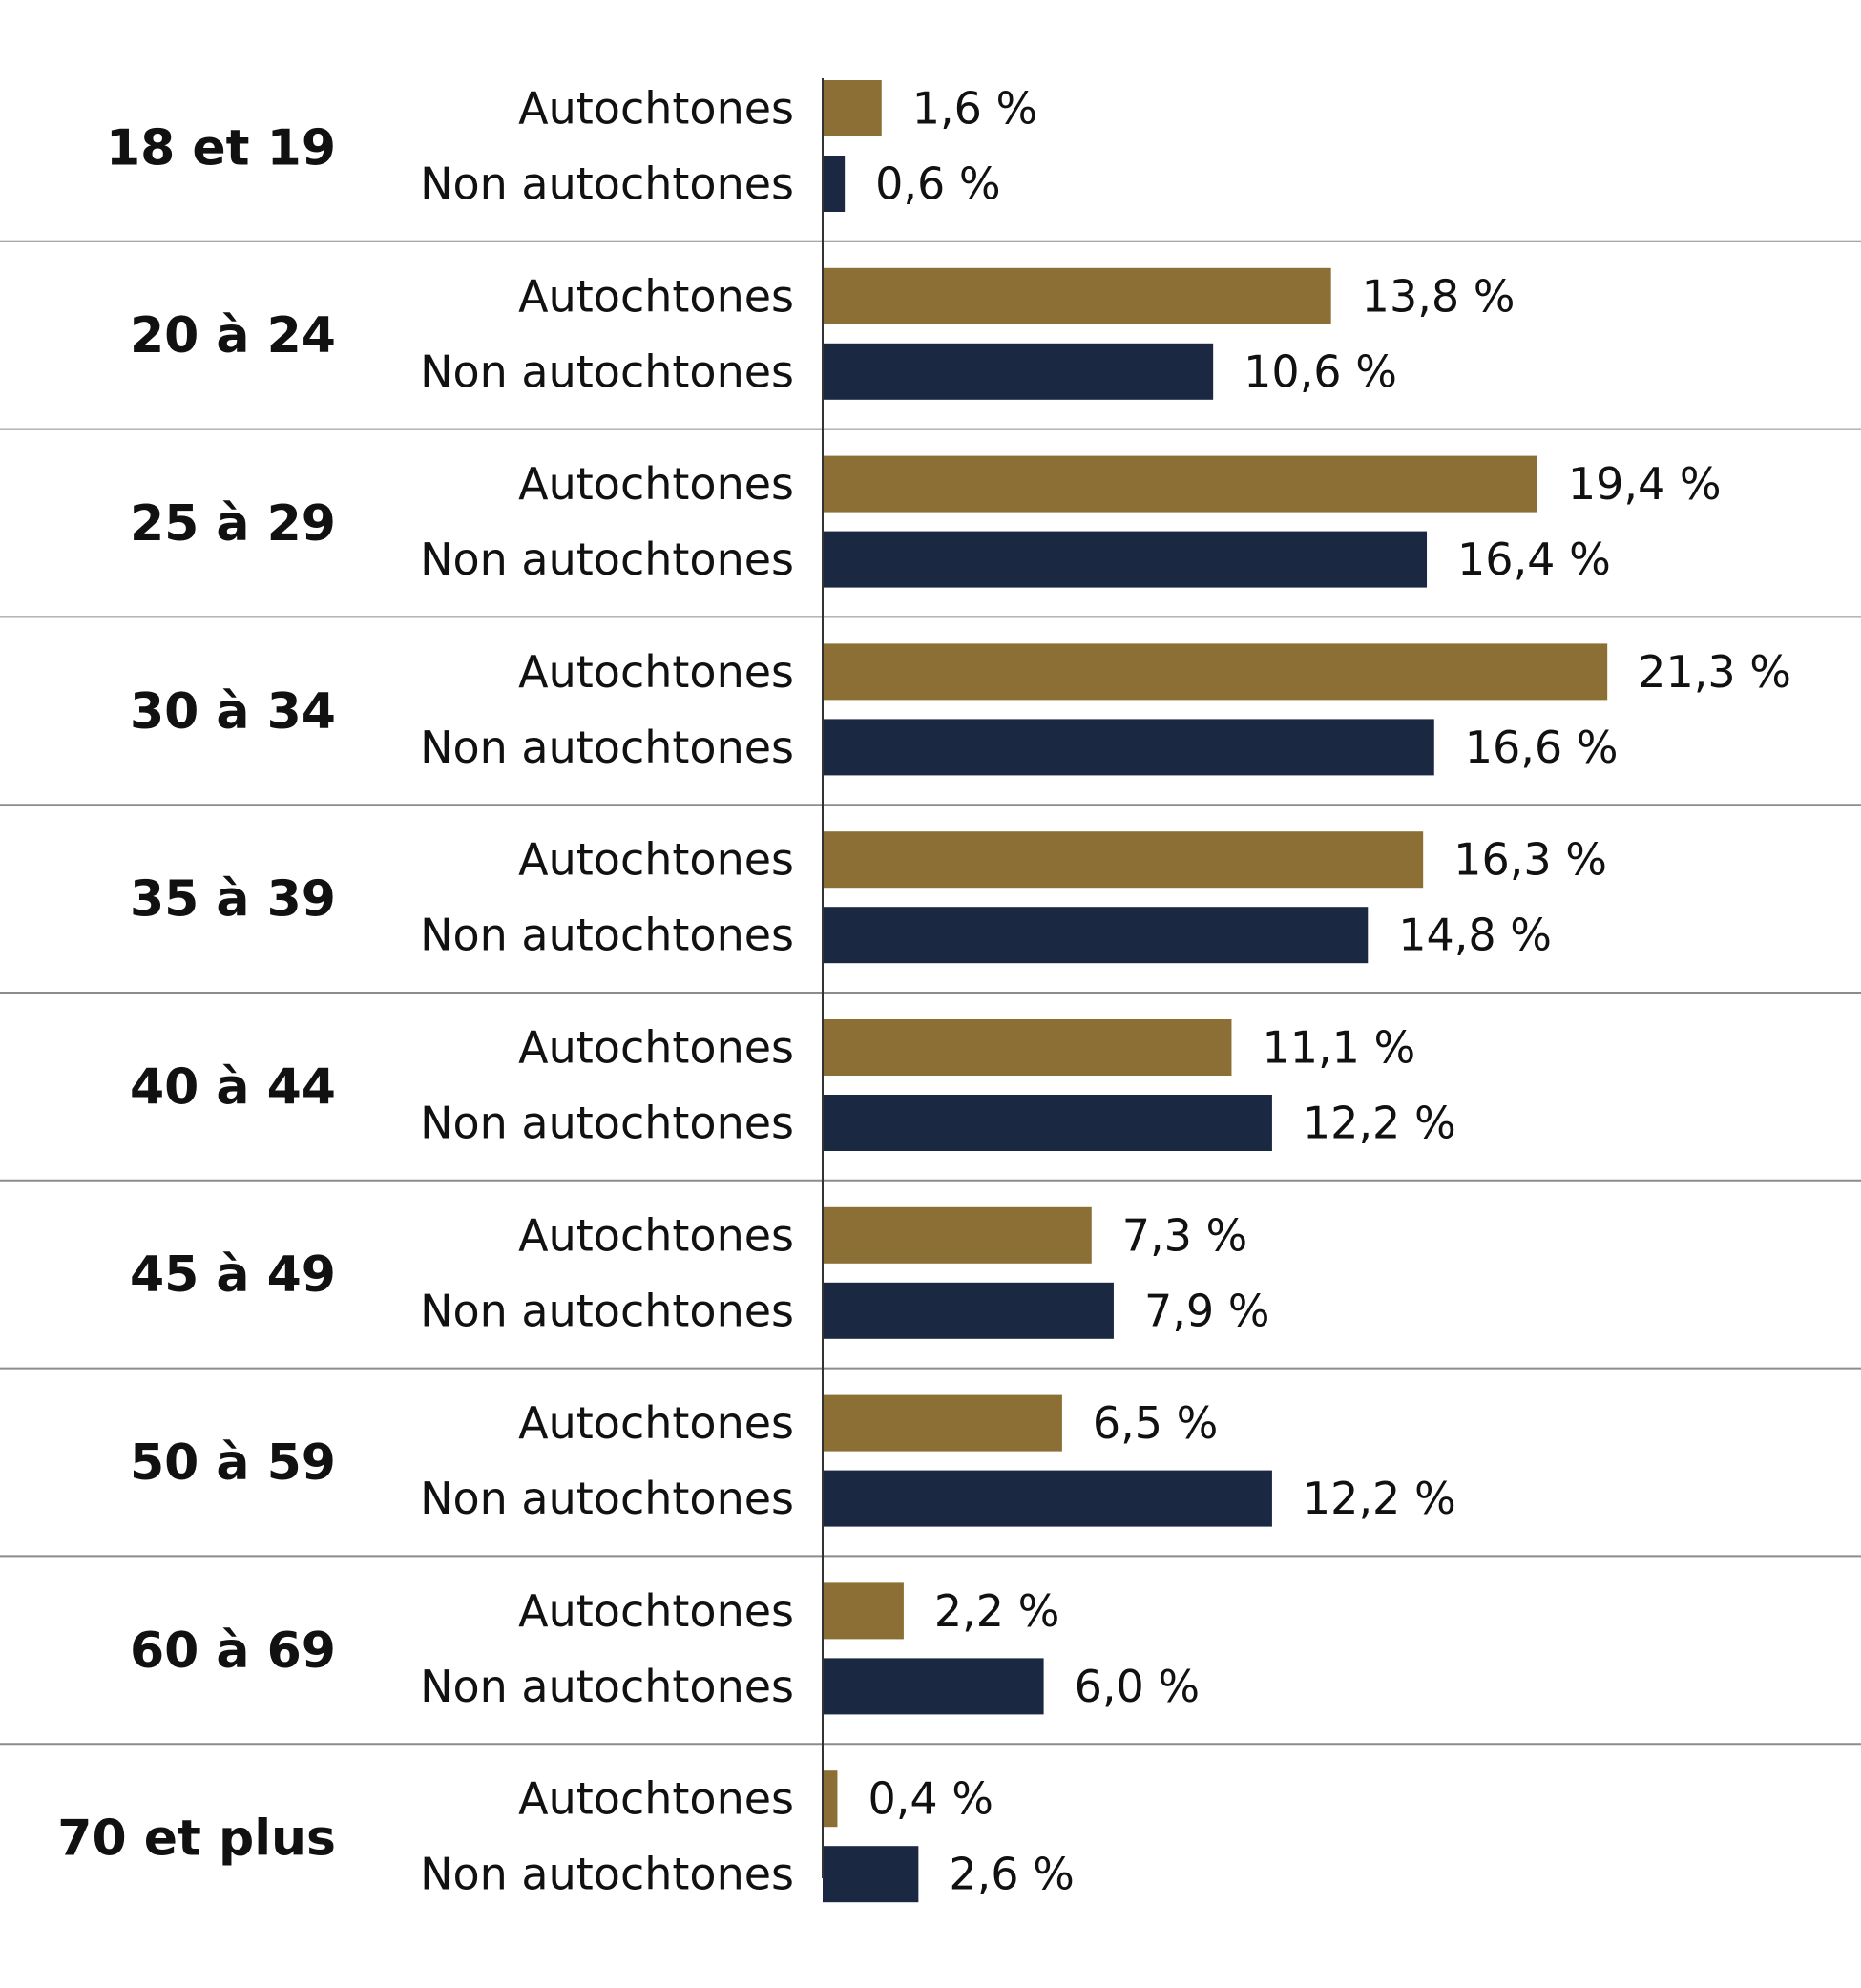 Image resolution: width=1861 pixels, height=1988 pixels. What do you see at coordinates (1439, 296) in the screenshot?
I see `data-label: 13,8 %` at bounding box center [1439, 296].